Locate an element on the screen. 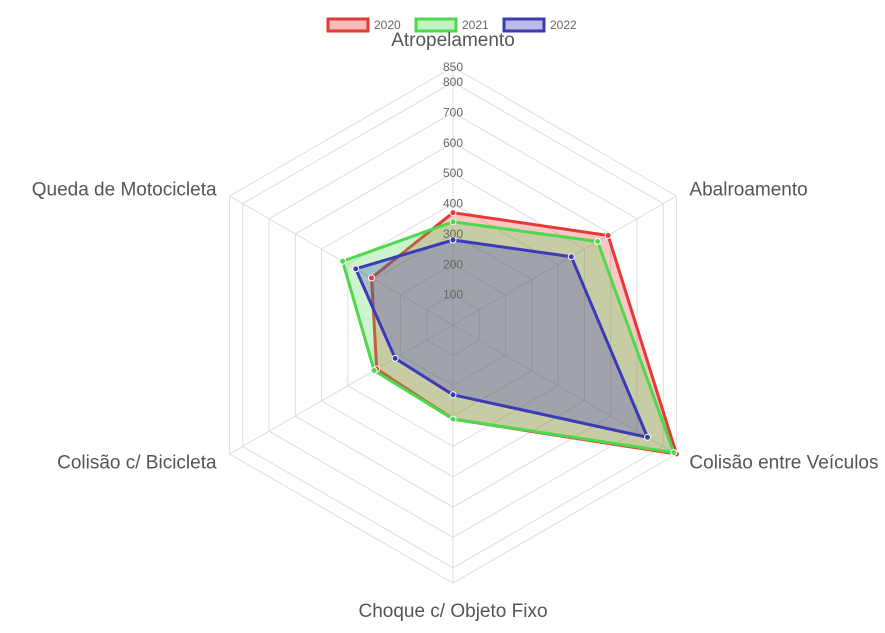 The image size is (885, 633). tick-label-6: 700 is located at coordinates (453, 113).